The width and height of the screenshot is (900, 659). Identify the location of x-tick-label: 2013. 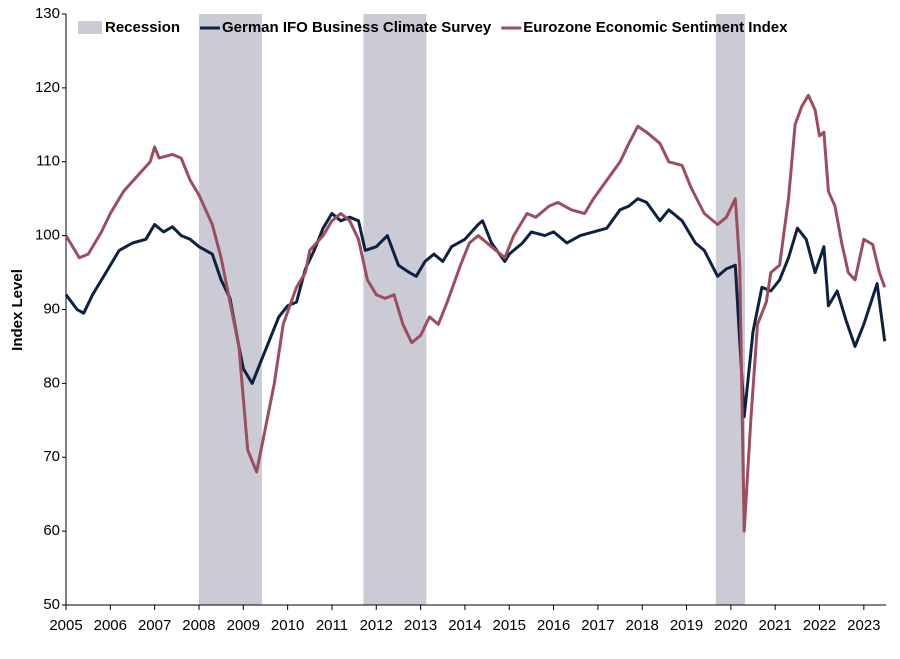
(420, 625).